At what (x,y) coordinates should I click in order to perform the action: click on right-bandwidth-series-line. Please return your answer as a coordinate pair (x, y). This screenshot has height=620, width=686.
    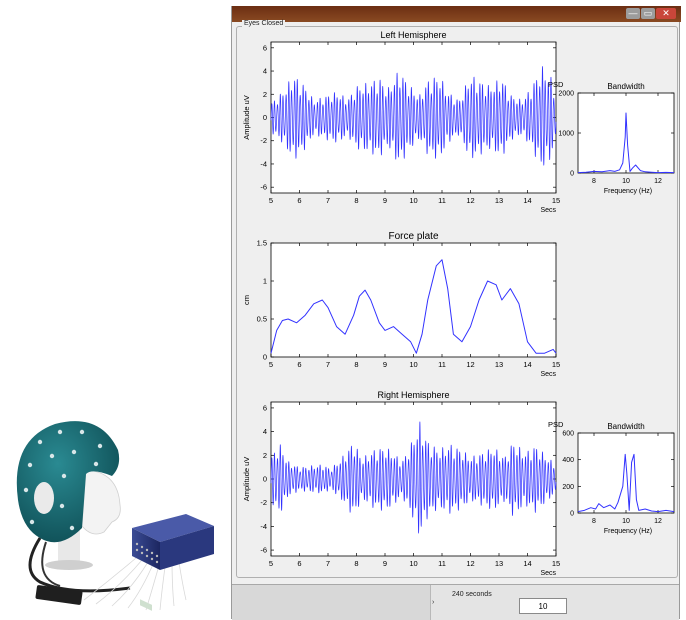
    Looking at the image, I should click on (626, 483).